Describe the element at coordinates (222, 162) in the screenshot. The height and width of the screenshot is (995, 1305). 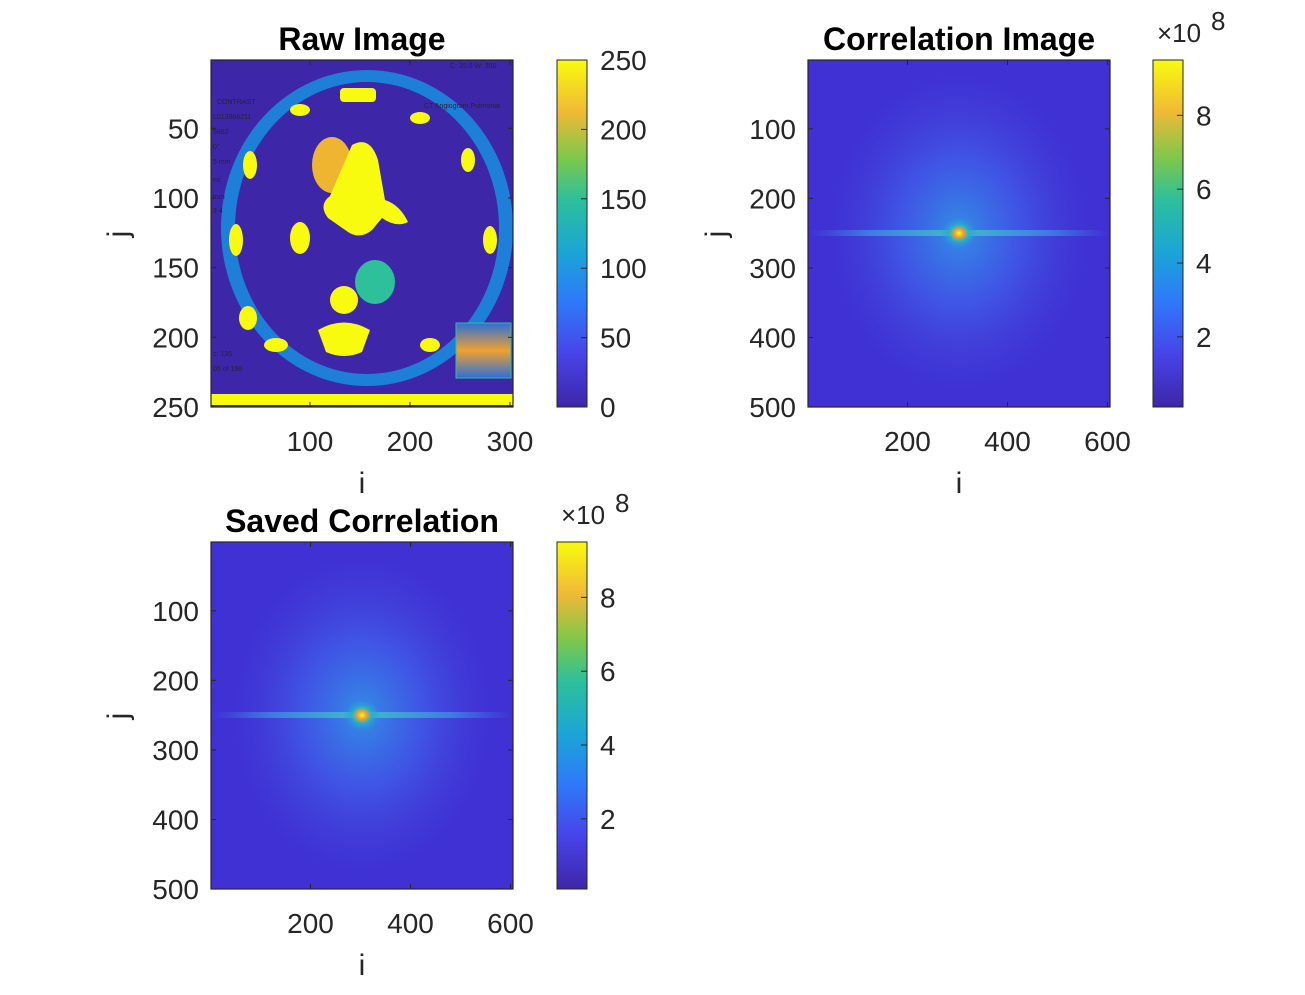
I see `overlay-line-3: 5 mm` at that location.